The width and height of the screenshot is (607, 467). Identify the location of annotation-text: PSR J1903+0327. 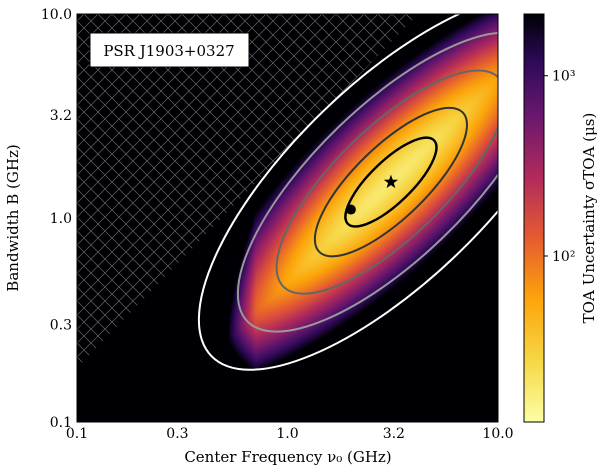
(168, 51).